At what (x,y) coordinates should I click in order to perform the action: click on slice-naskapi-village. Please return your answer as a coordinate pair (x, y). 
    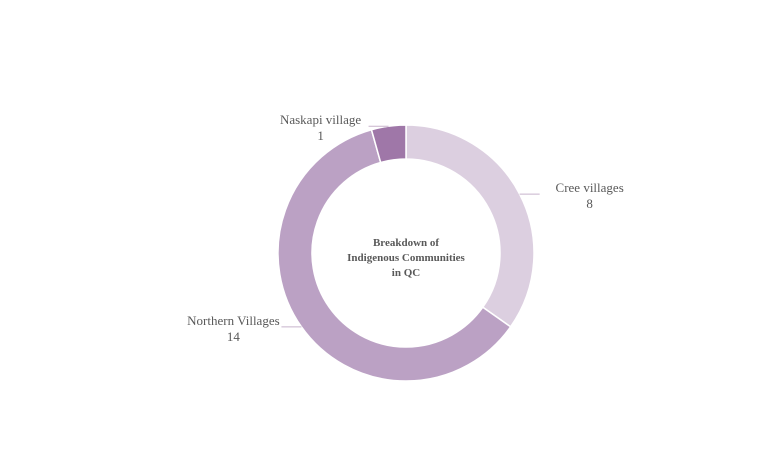
    Looking at the image, I should click on (388, 144).